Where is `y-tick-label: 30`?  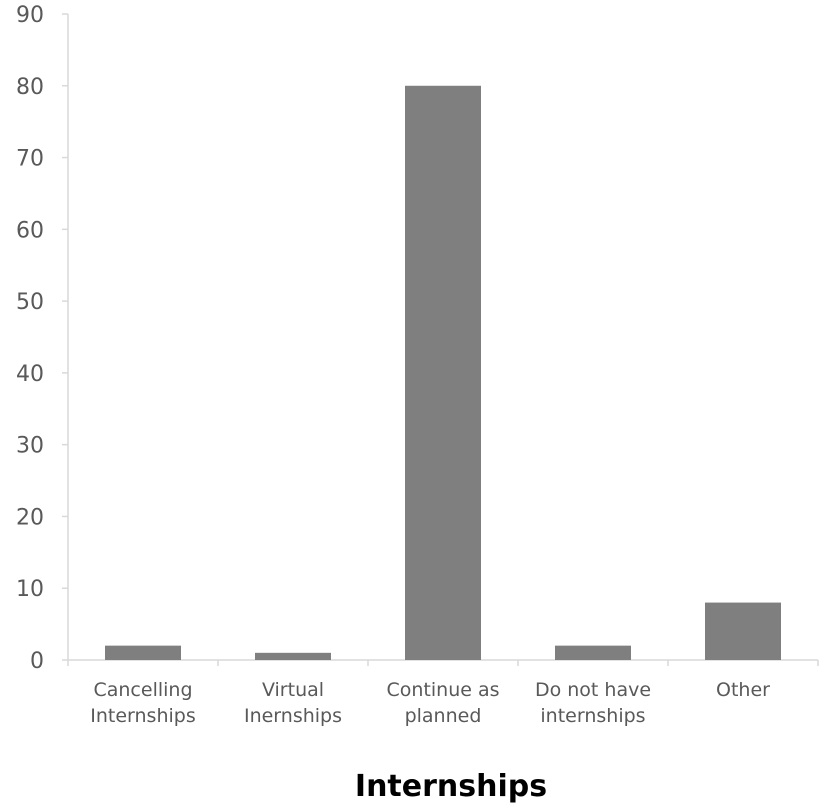
y-tick-label: 30 is located at coordinates (30, 446).